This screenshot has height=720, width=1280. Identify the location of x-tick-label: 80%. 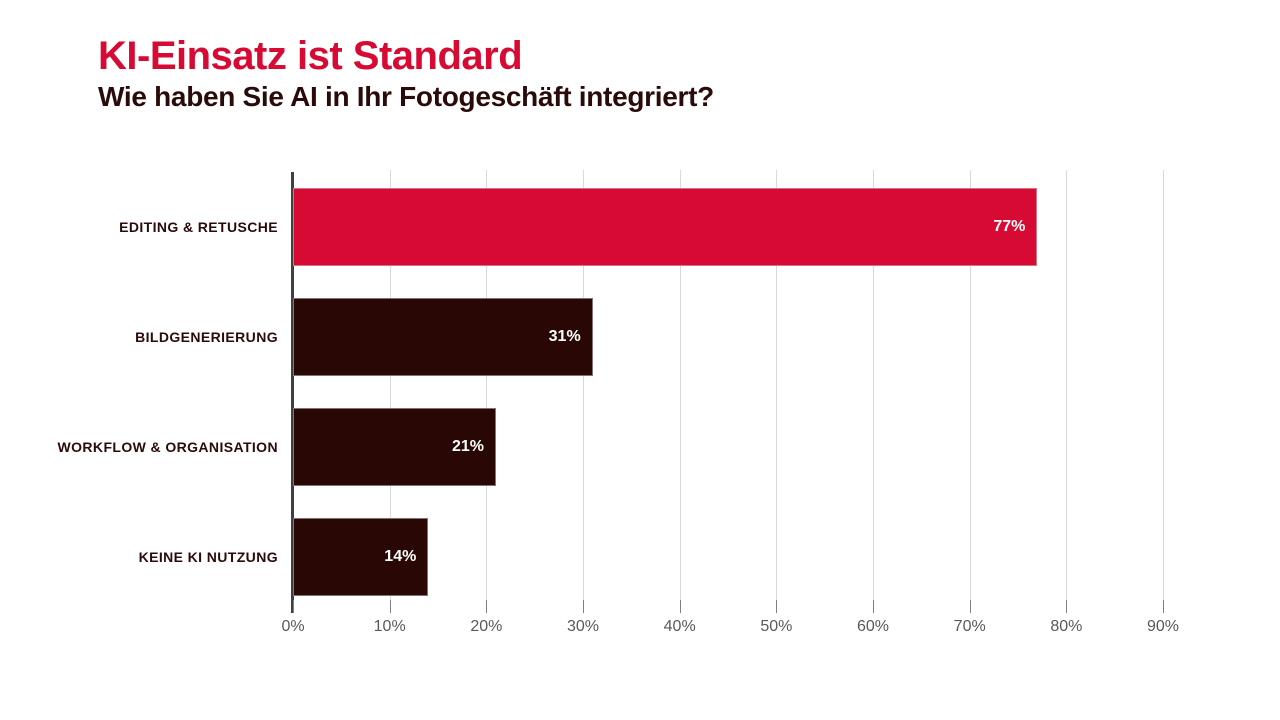
(1066, 626).